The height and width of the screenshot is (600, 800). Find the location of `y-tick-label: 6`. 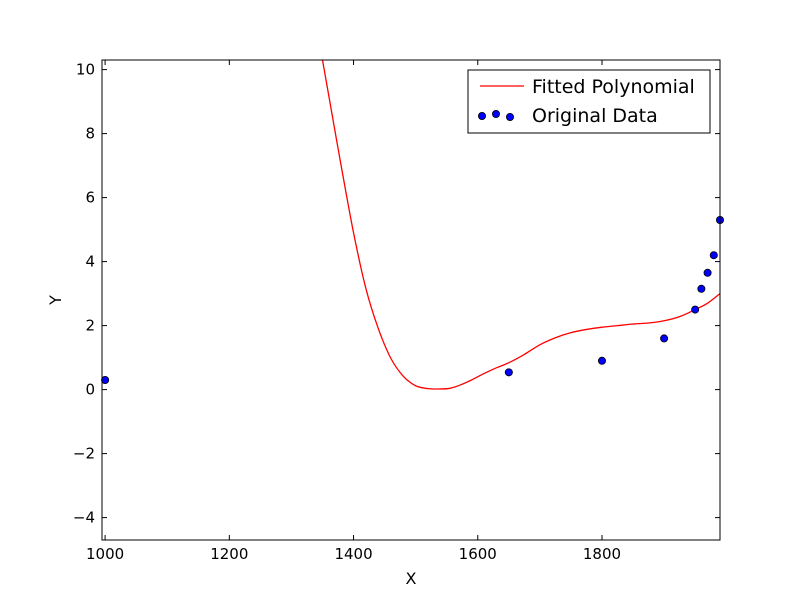

y-tick-label: 6 is located at coordinates (90, 198).